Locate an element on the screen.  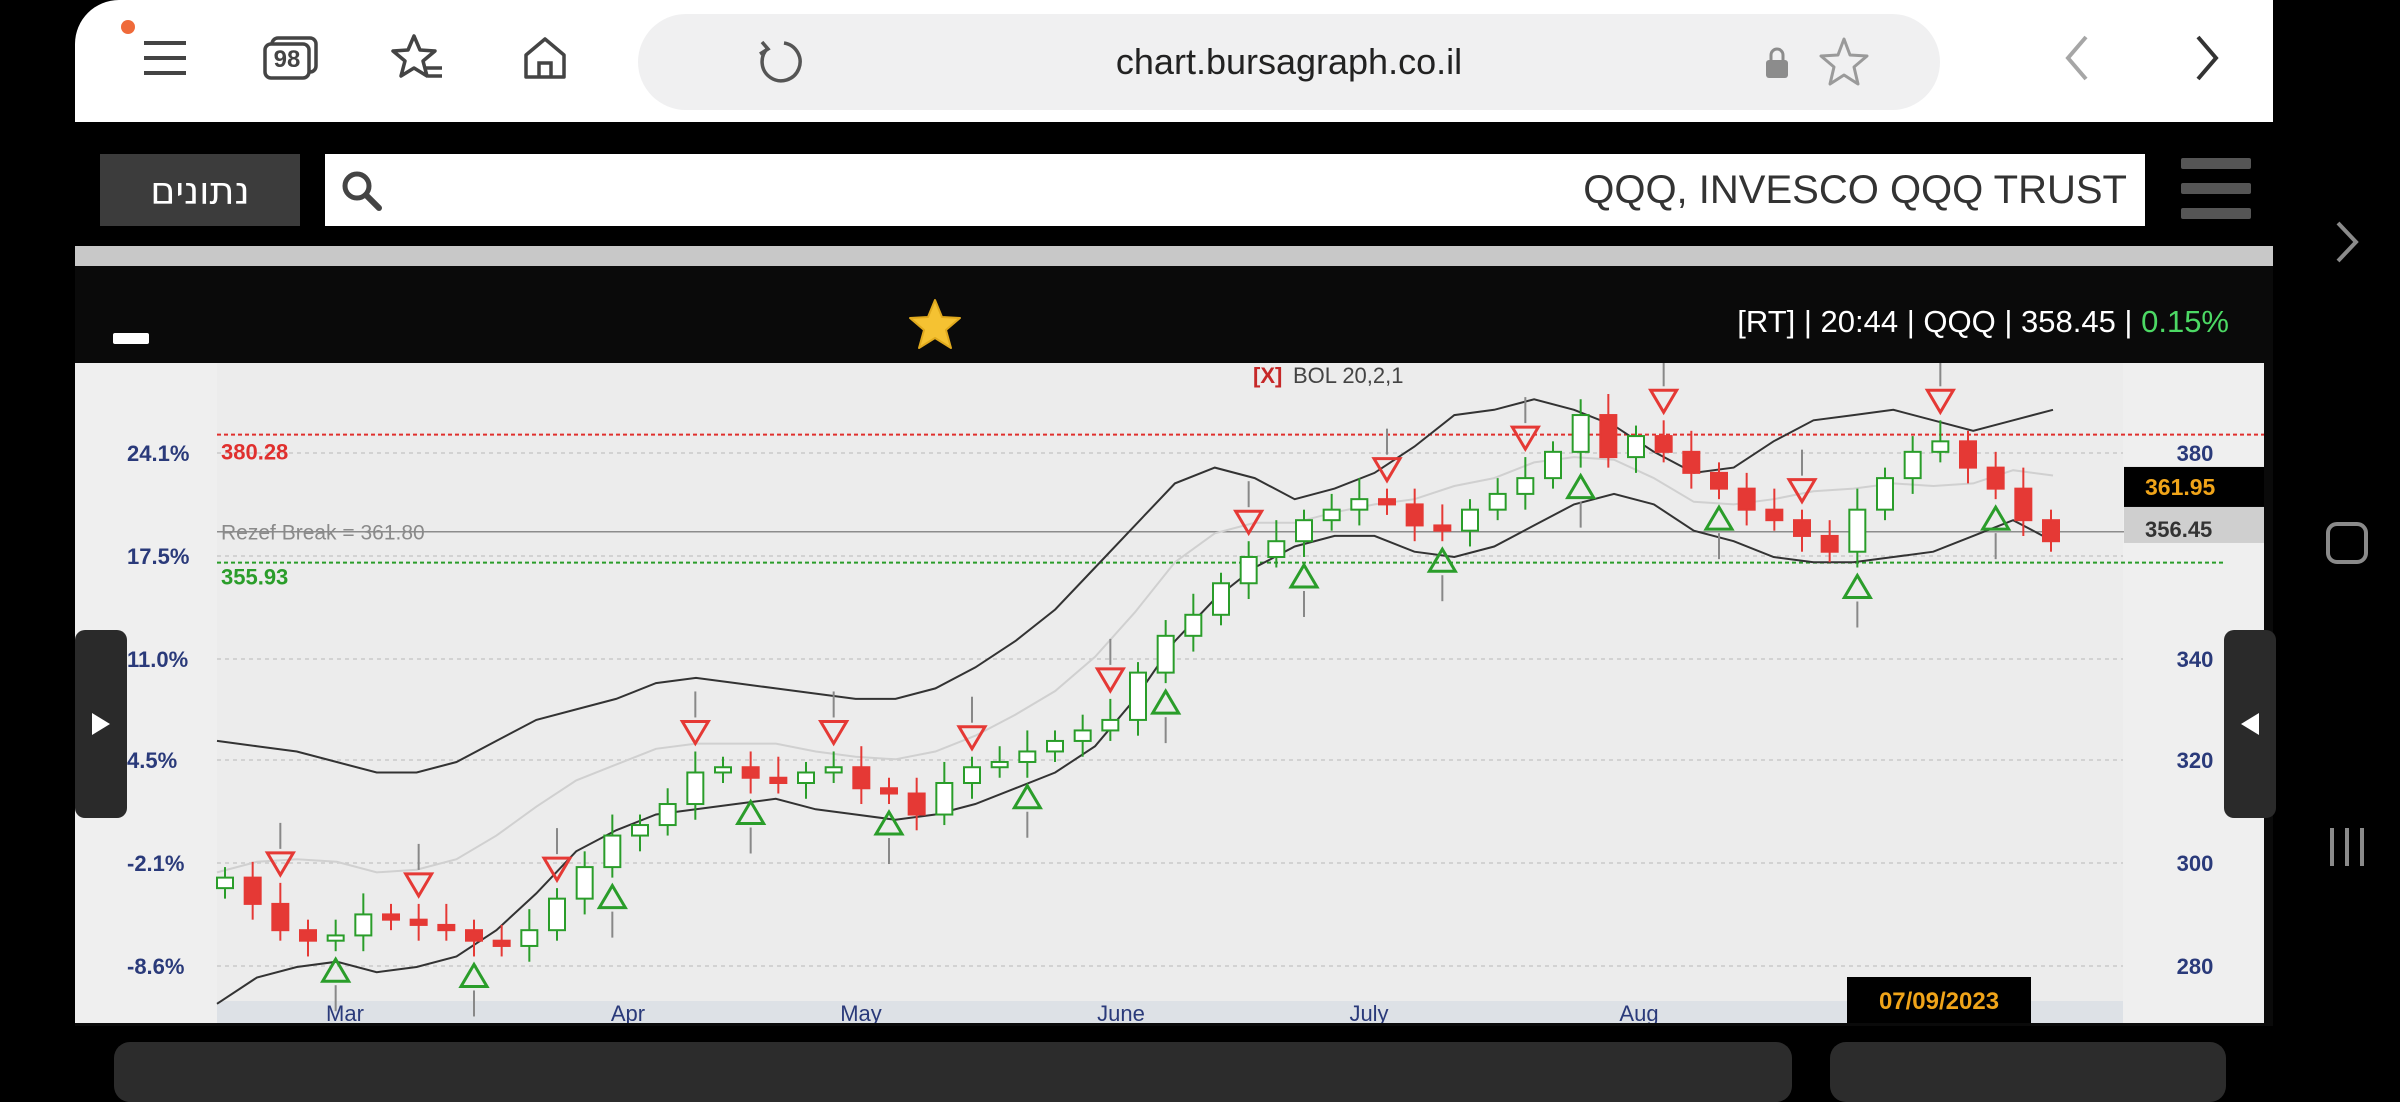
indicator-label: BOL 20,2,1 is located at coordinates (1348, 375).